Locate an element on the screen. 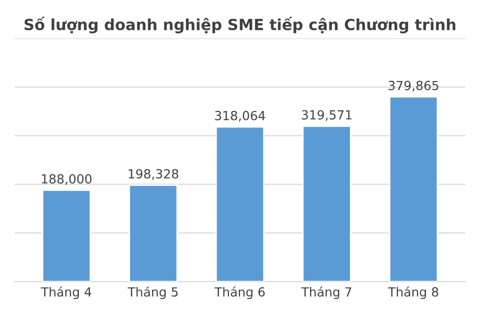  data-label: 198,328 is located at coordinates (153, 174).